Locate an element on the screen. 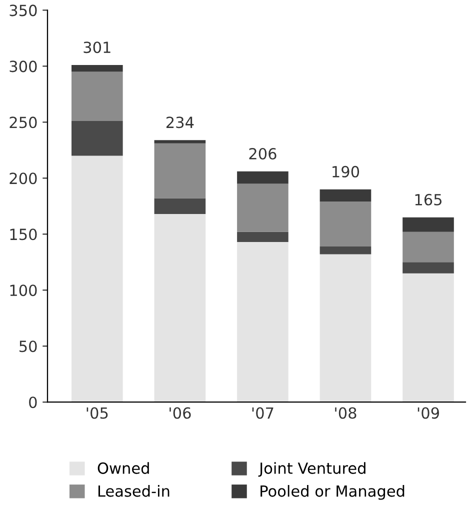 This screenshot has height=509, width=475. y-tick-label: 0 is located at coordinates (33, 402).